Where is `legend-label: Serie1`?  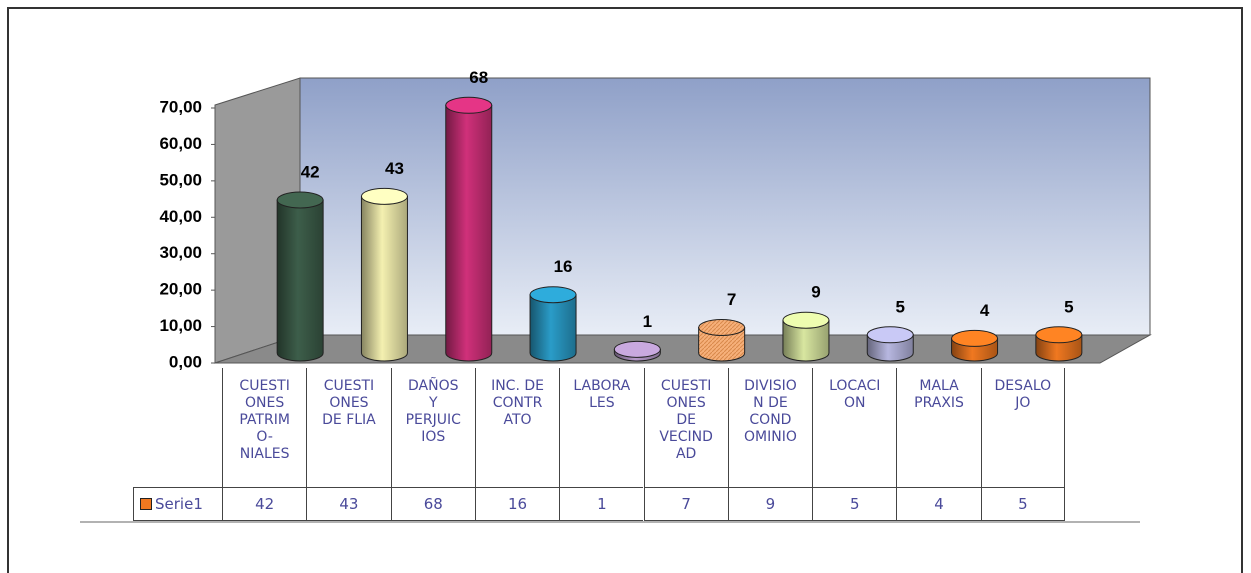
legend-label: Serie1 is located at coordinates (179, 504).